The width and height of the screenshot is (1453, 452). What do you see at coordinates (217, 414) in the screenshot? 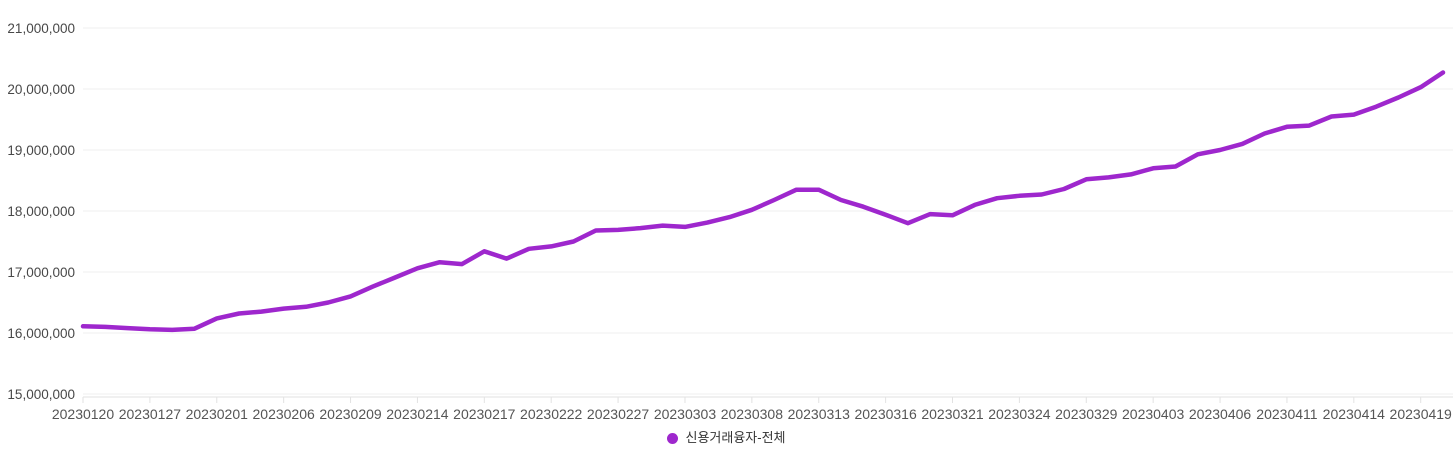
I see `x-axis-tick-label: 20230201` at bounding box center [217, 414].